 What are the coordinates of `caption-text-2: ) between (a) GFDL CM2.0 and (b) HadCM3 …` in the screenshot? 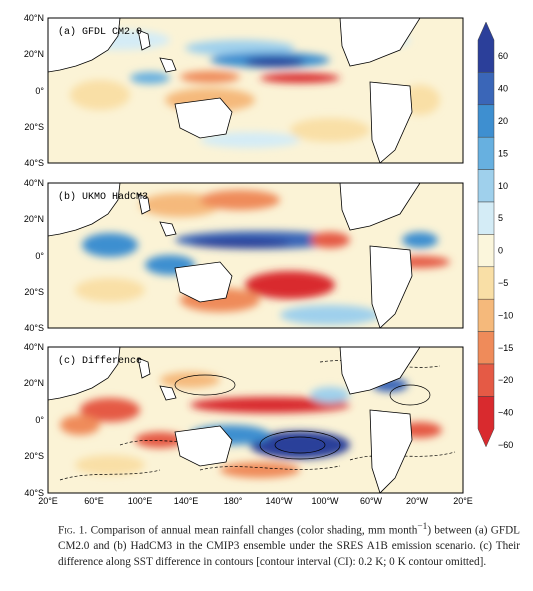 It's located at (289, 546).